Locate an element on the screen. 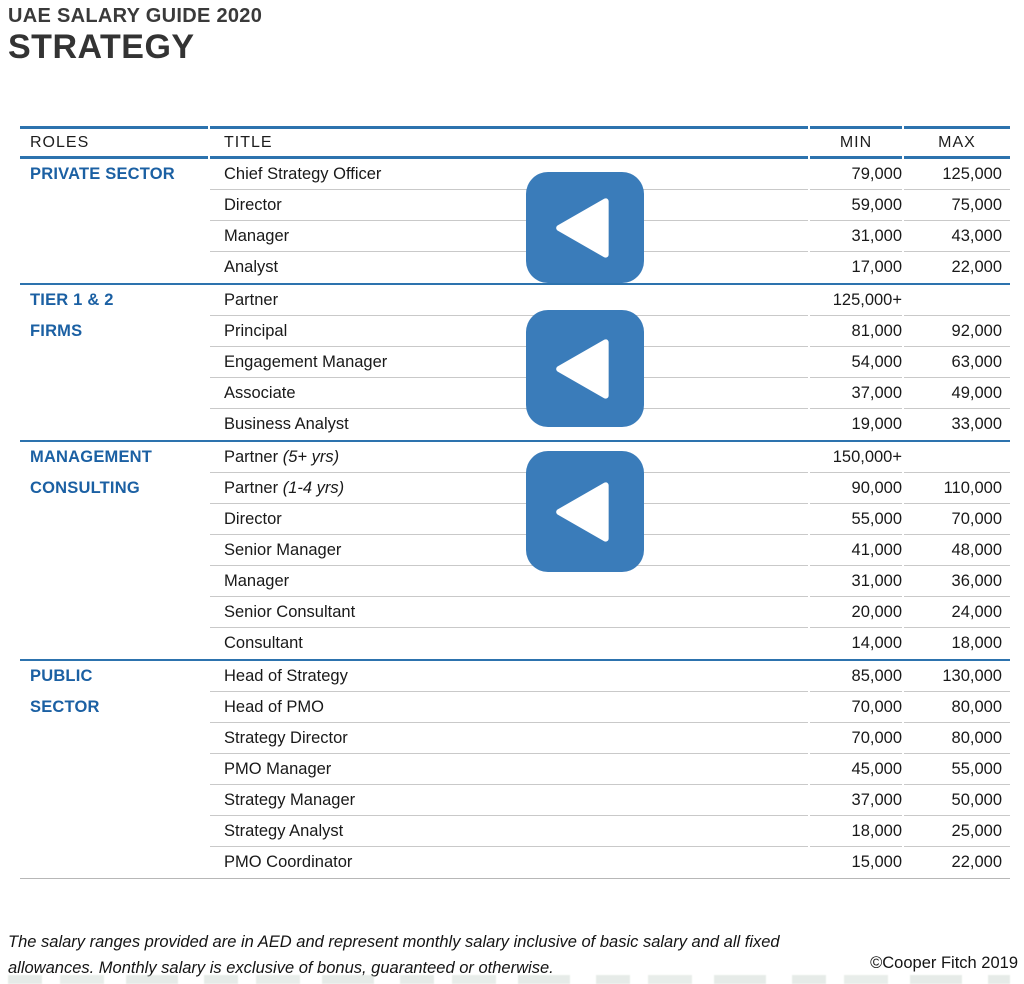 This screenshot has height=984, width=1024. min-value-cell: 90,000 is located at coordinates (856, 488).